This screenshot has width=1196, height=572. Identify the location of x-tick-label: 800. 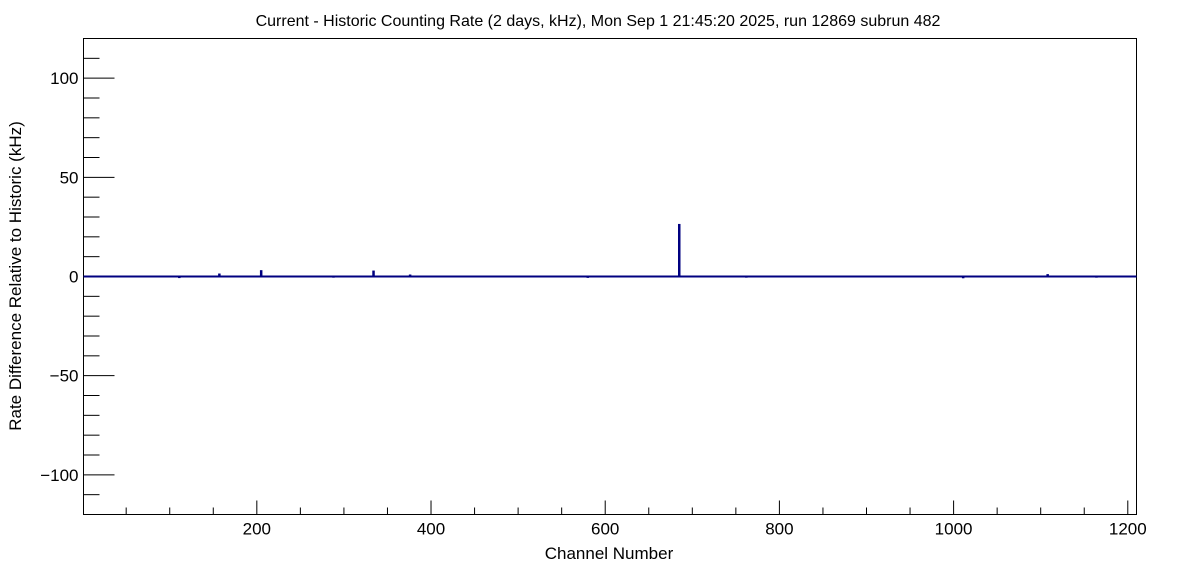
(779, 529).